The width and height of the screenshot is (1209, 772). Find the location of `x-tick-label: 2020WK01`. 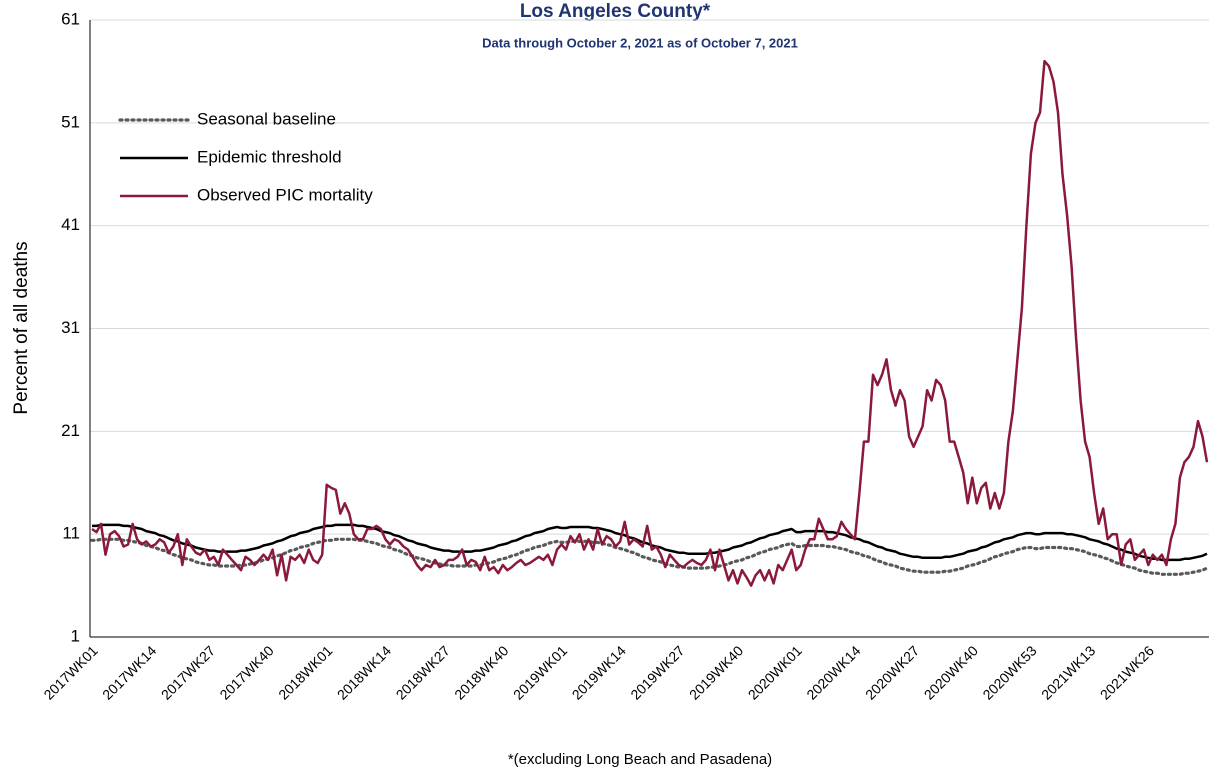

x-tick-label: 2020WK01 is located at coordinates (775, 672).